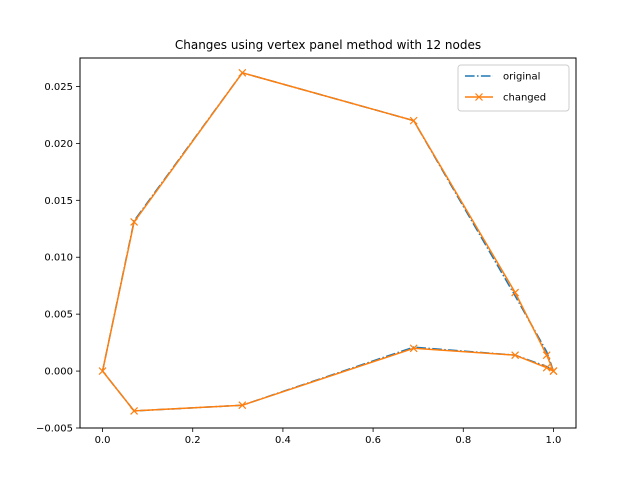 Image resolution: width=640 pixels, height=480 pixels. Describe the element at coordinates (54, 429) in the screenshot. I see `y-tick-label: −0.005` at that location.